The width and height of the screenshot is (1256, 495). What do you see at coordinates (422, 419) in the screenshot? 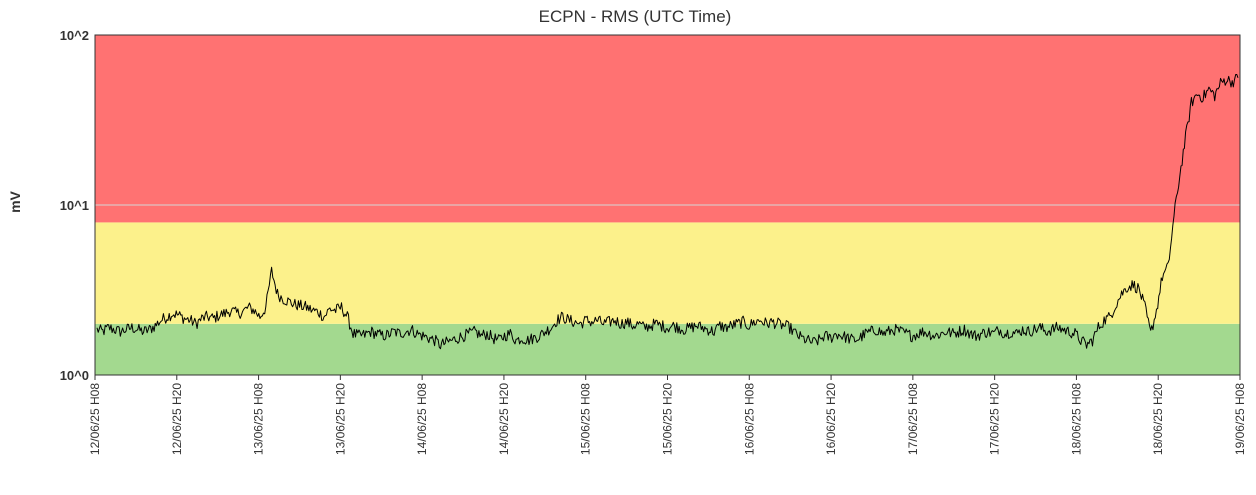
I see `x-tick-label-4: 14/06/25 H08` at bounding box center [422, 419].